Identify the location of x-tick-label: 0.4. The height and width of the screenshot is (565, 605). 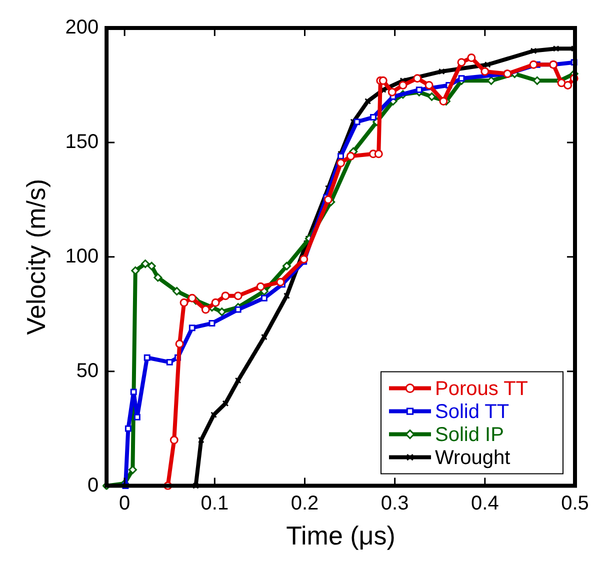
(485, 503).